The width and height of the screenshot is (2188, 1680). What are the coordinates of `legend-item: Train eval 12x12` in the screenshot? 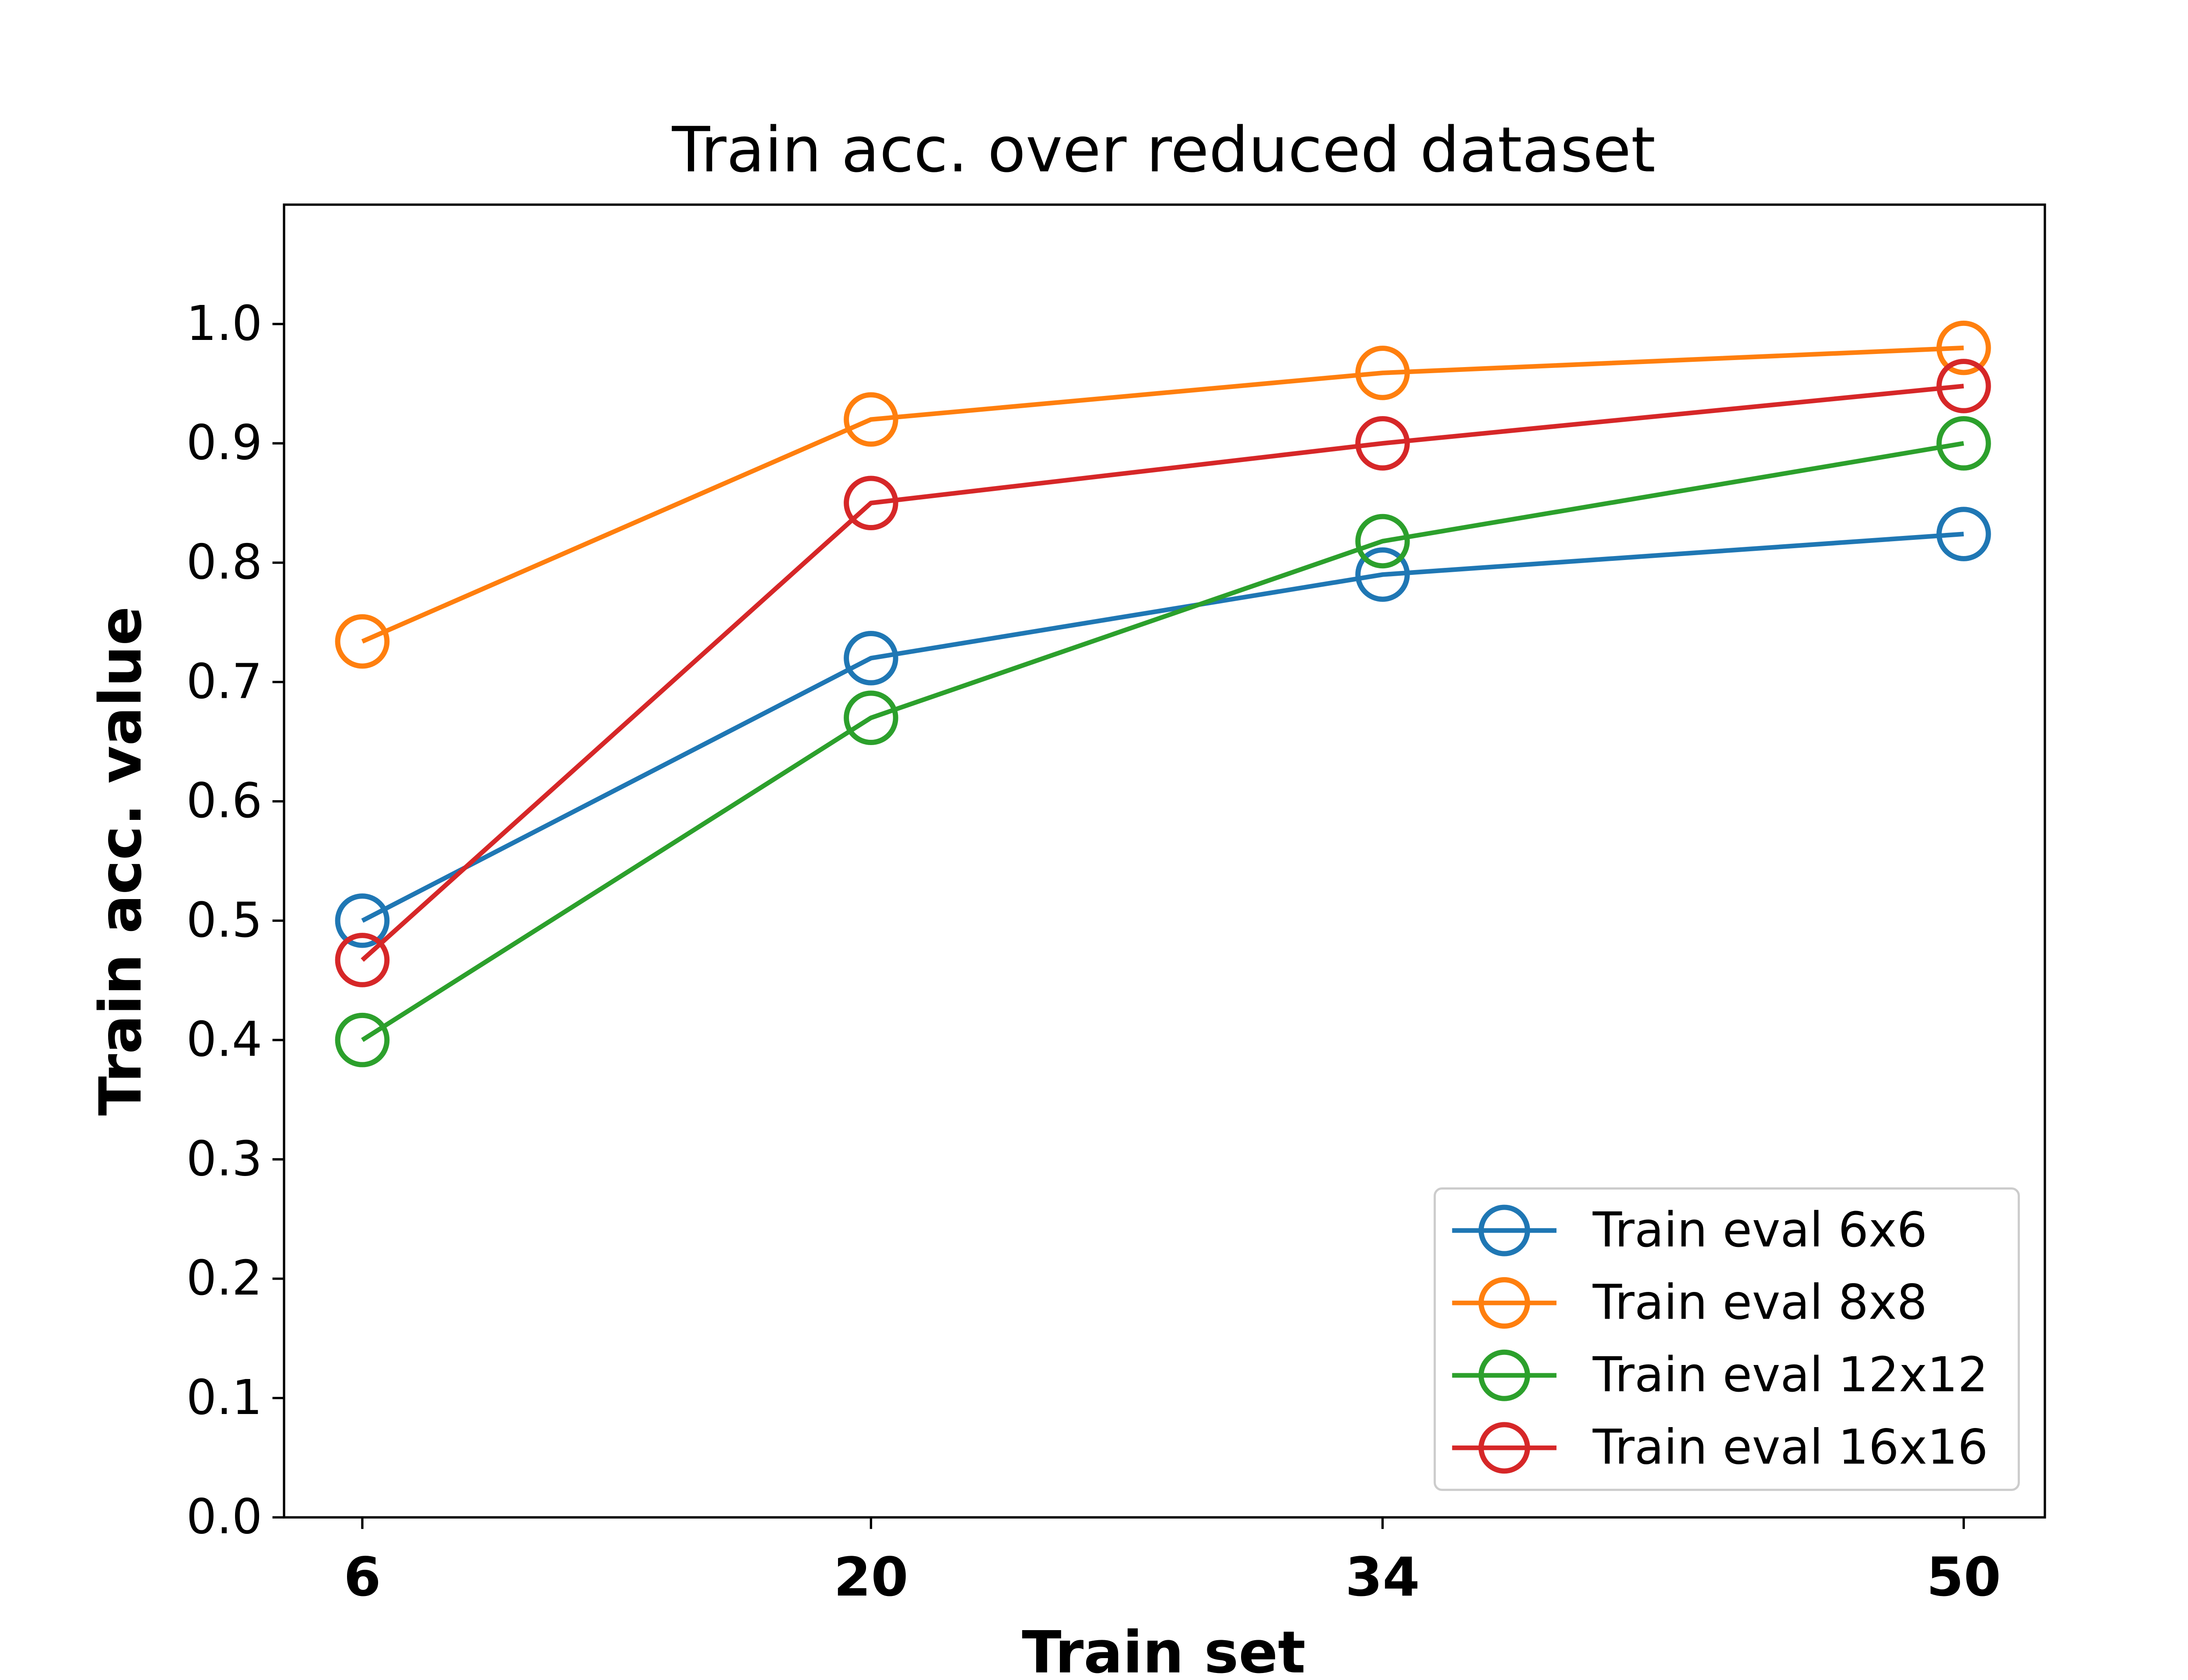 It's located at (1720, 1375).